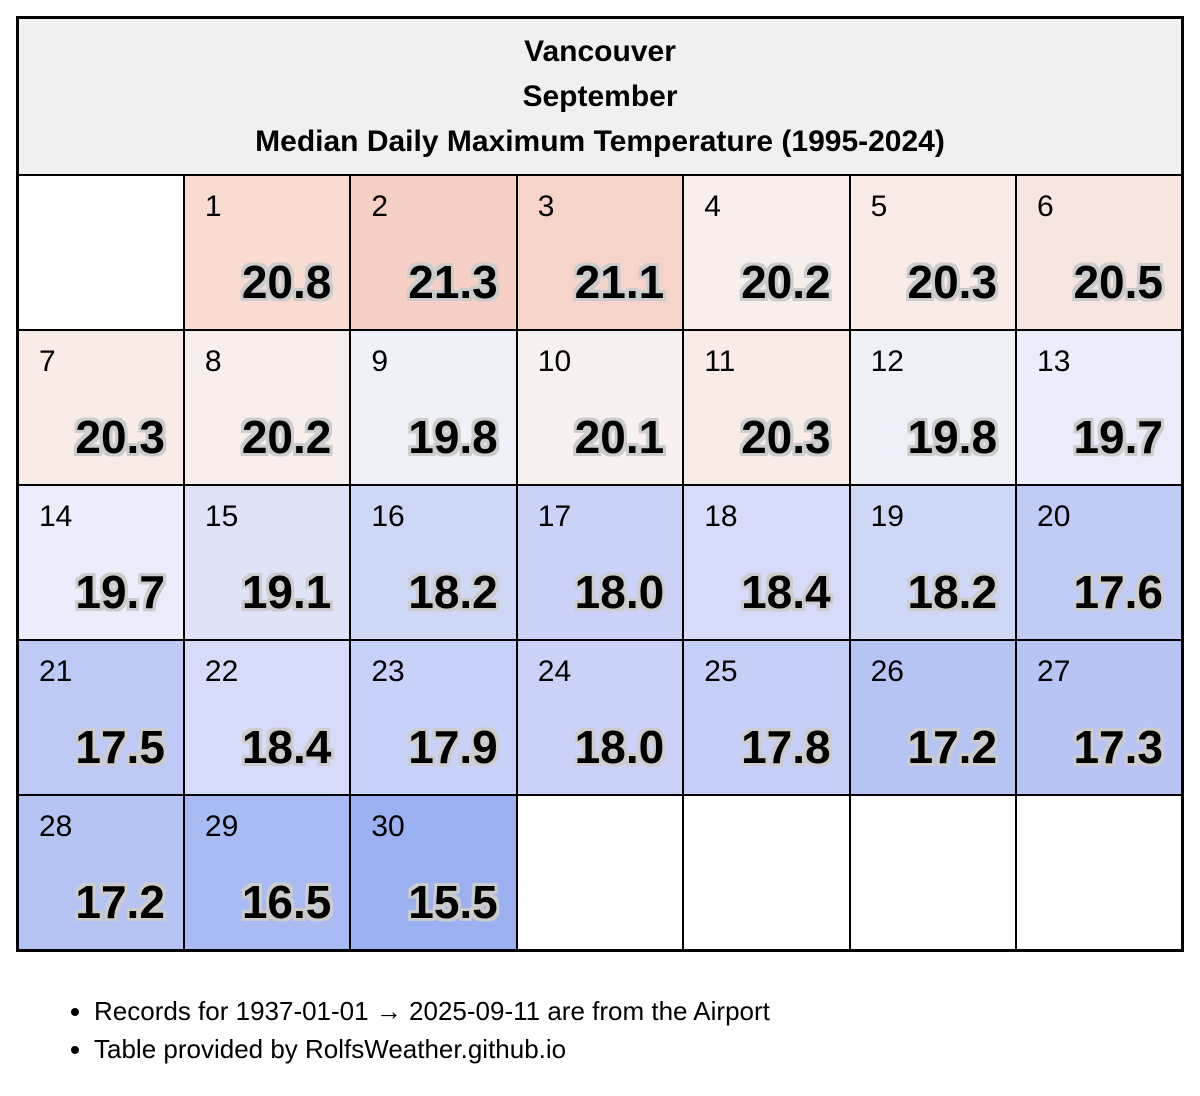 Image resolution: width=1200 pixels, height=1096 pixels. What do you see at coordinates (766, 717) in the screenshot?
I see `day-cell-25: 25 17.8` at bounding box center [766, 717].